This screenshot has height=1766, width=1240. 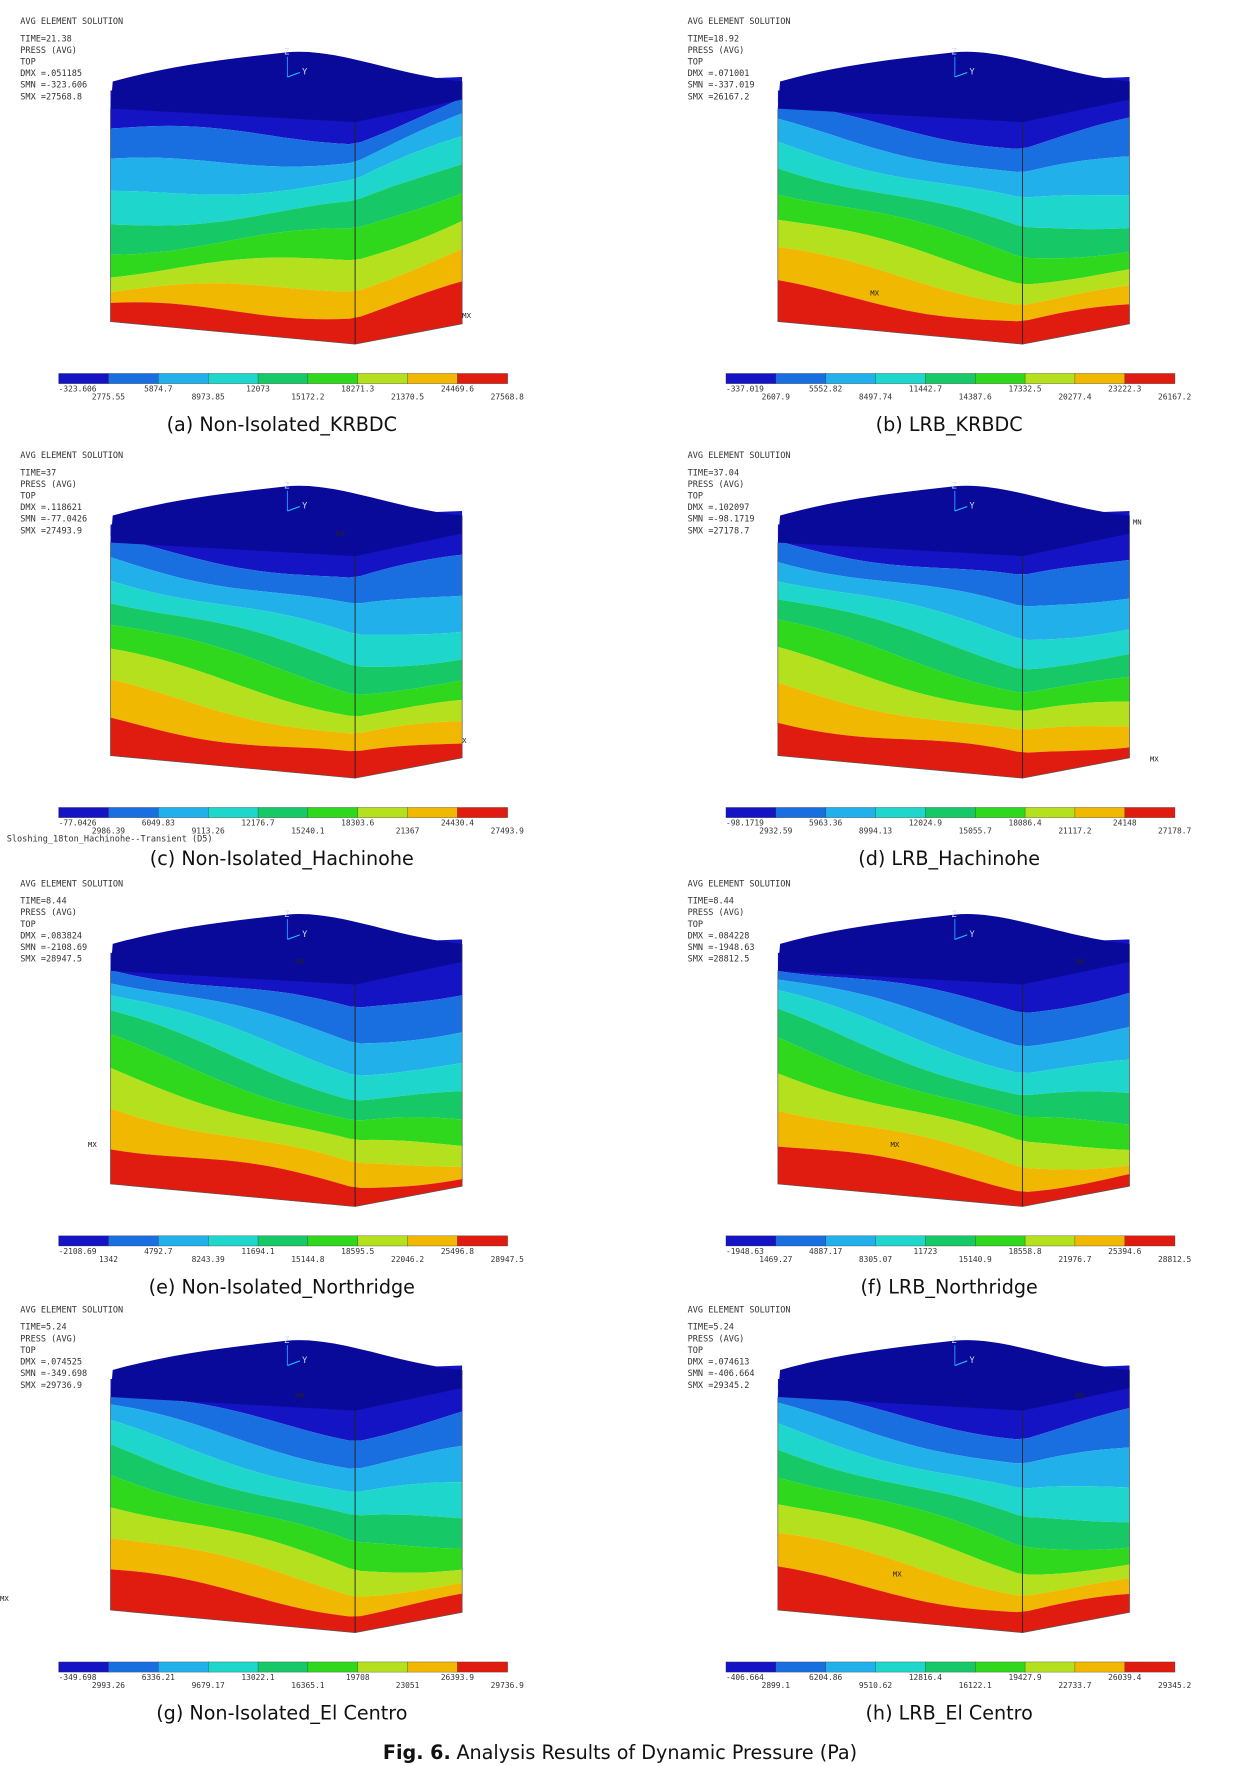 I want to click on axis-y, so click(x=961, y=74).